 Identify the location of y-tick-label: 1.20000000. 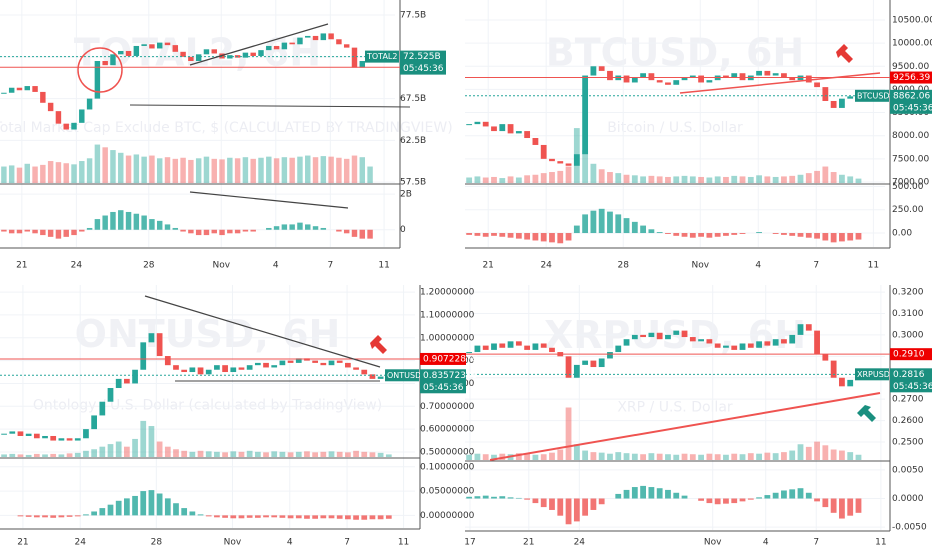
(447, 293).